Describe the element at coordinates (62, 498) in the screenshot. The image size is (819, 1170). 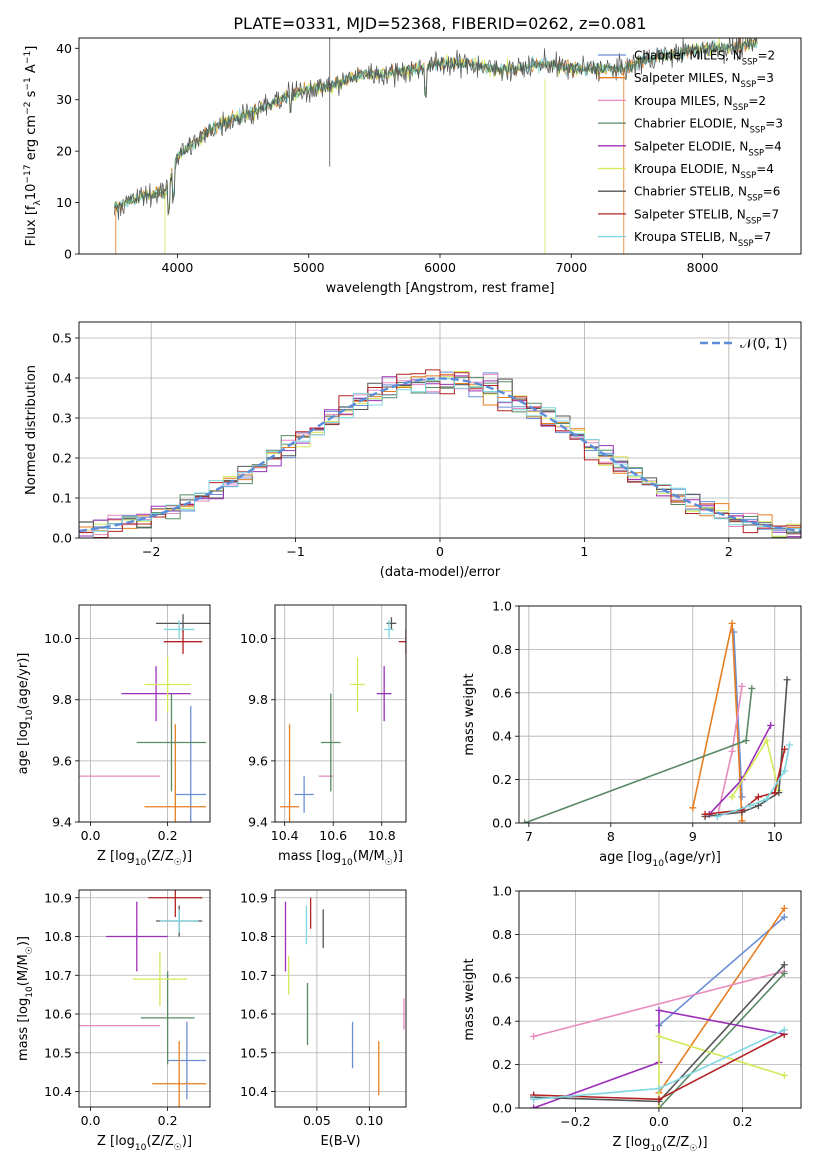
I see `y-tick-label: 0.1` at that location.